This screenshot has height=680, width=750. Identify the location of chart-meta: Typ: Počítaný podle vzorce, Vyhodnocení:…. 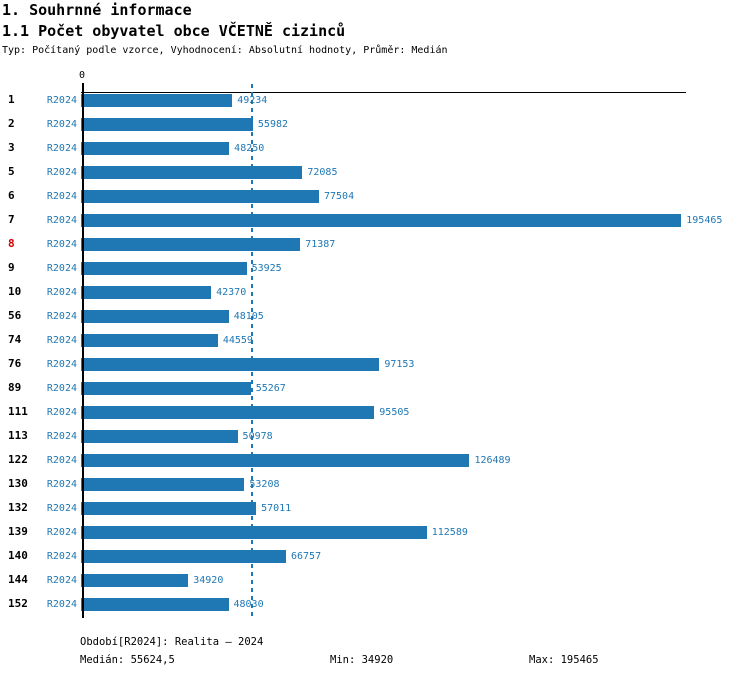
(225, 50).